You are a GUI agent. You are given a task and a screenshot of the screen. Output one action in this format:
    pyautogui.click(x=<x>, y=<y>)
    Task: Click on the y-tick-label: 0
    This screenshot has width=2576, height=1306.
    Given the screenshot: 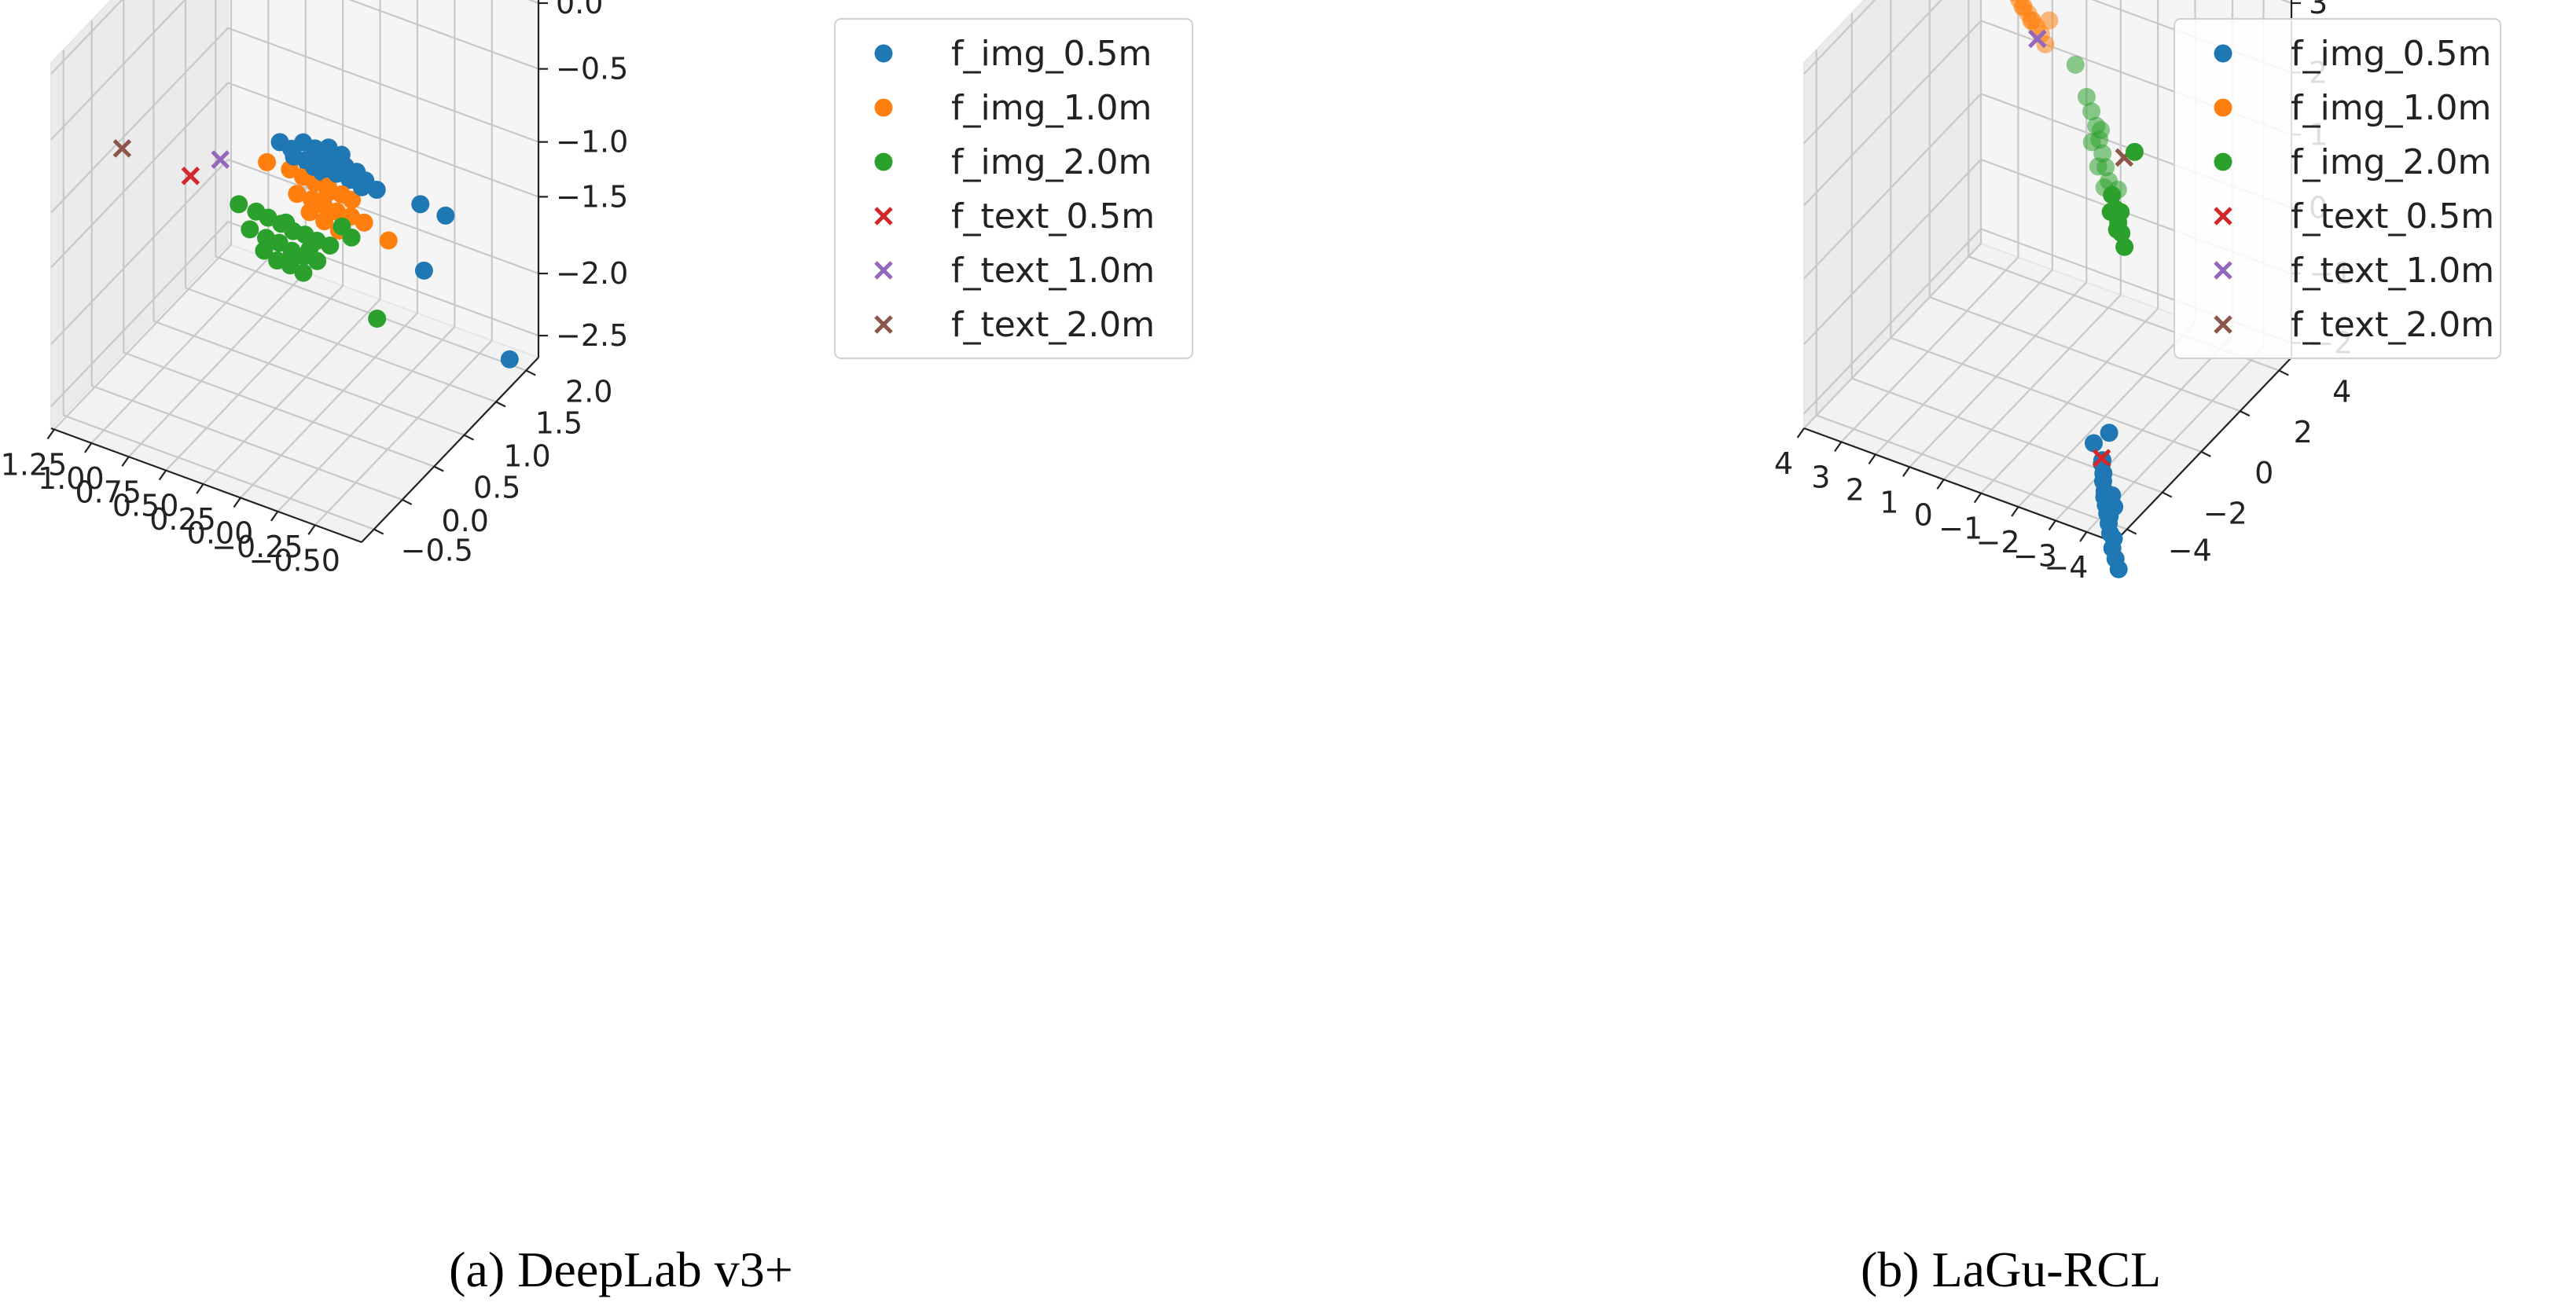 What is the action you would take?
    pyautogui.click(x=2263, y=473)
    